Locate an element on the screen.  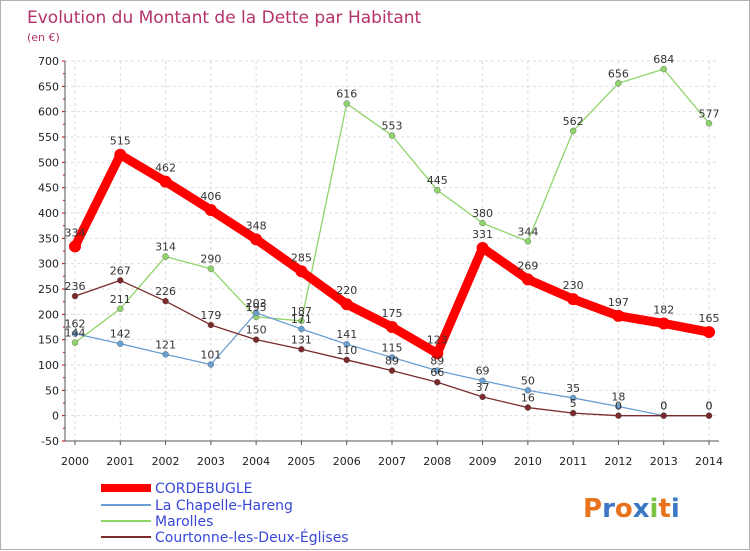
data-label: 131 is located at coordinates (301, 339).